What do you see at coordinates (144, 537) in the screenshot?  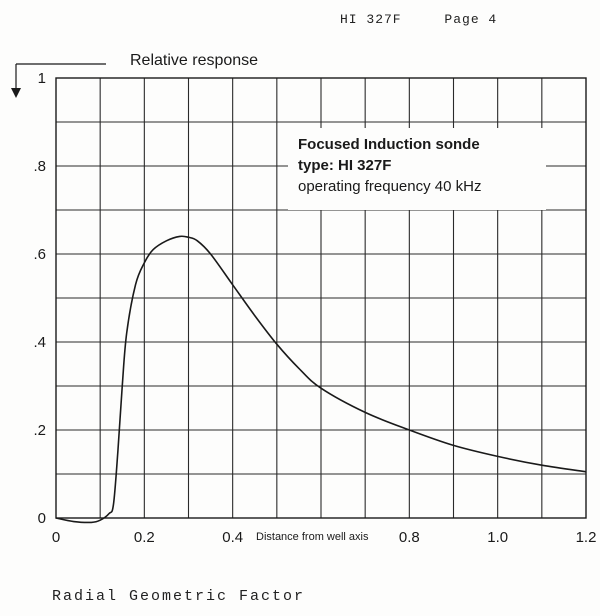 I see `x-tick-label: 0.2` at bounding box center [144, 537].